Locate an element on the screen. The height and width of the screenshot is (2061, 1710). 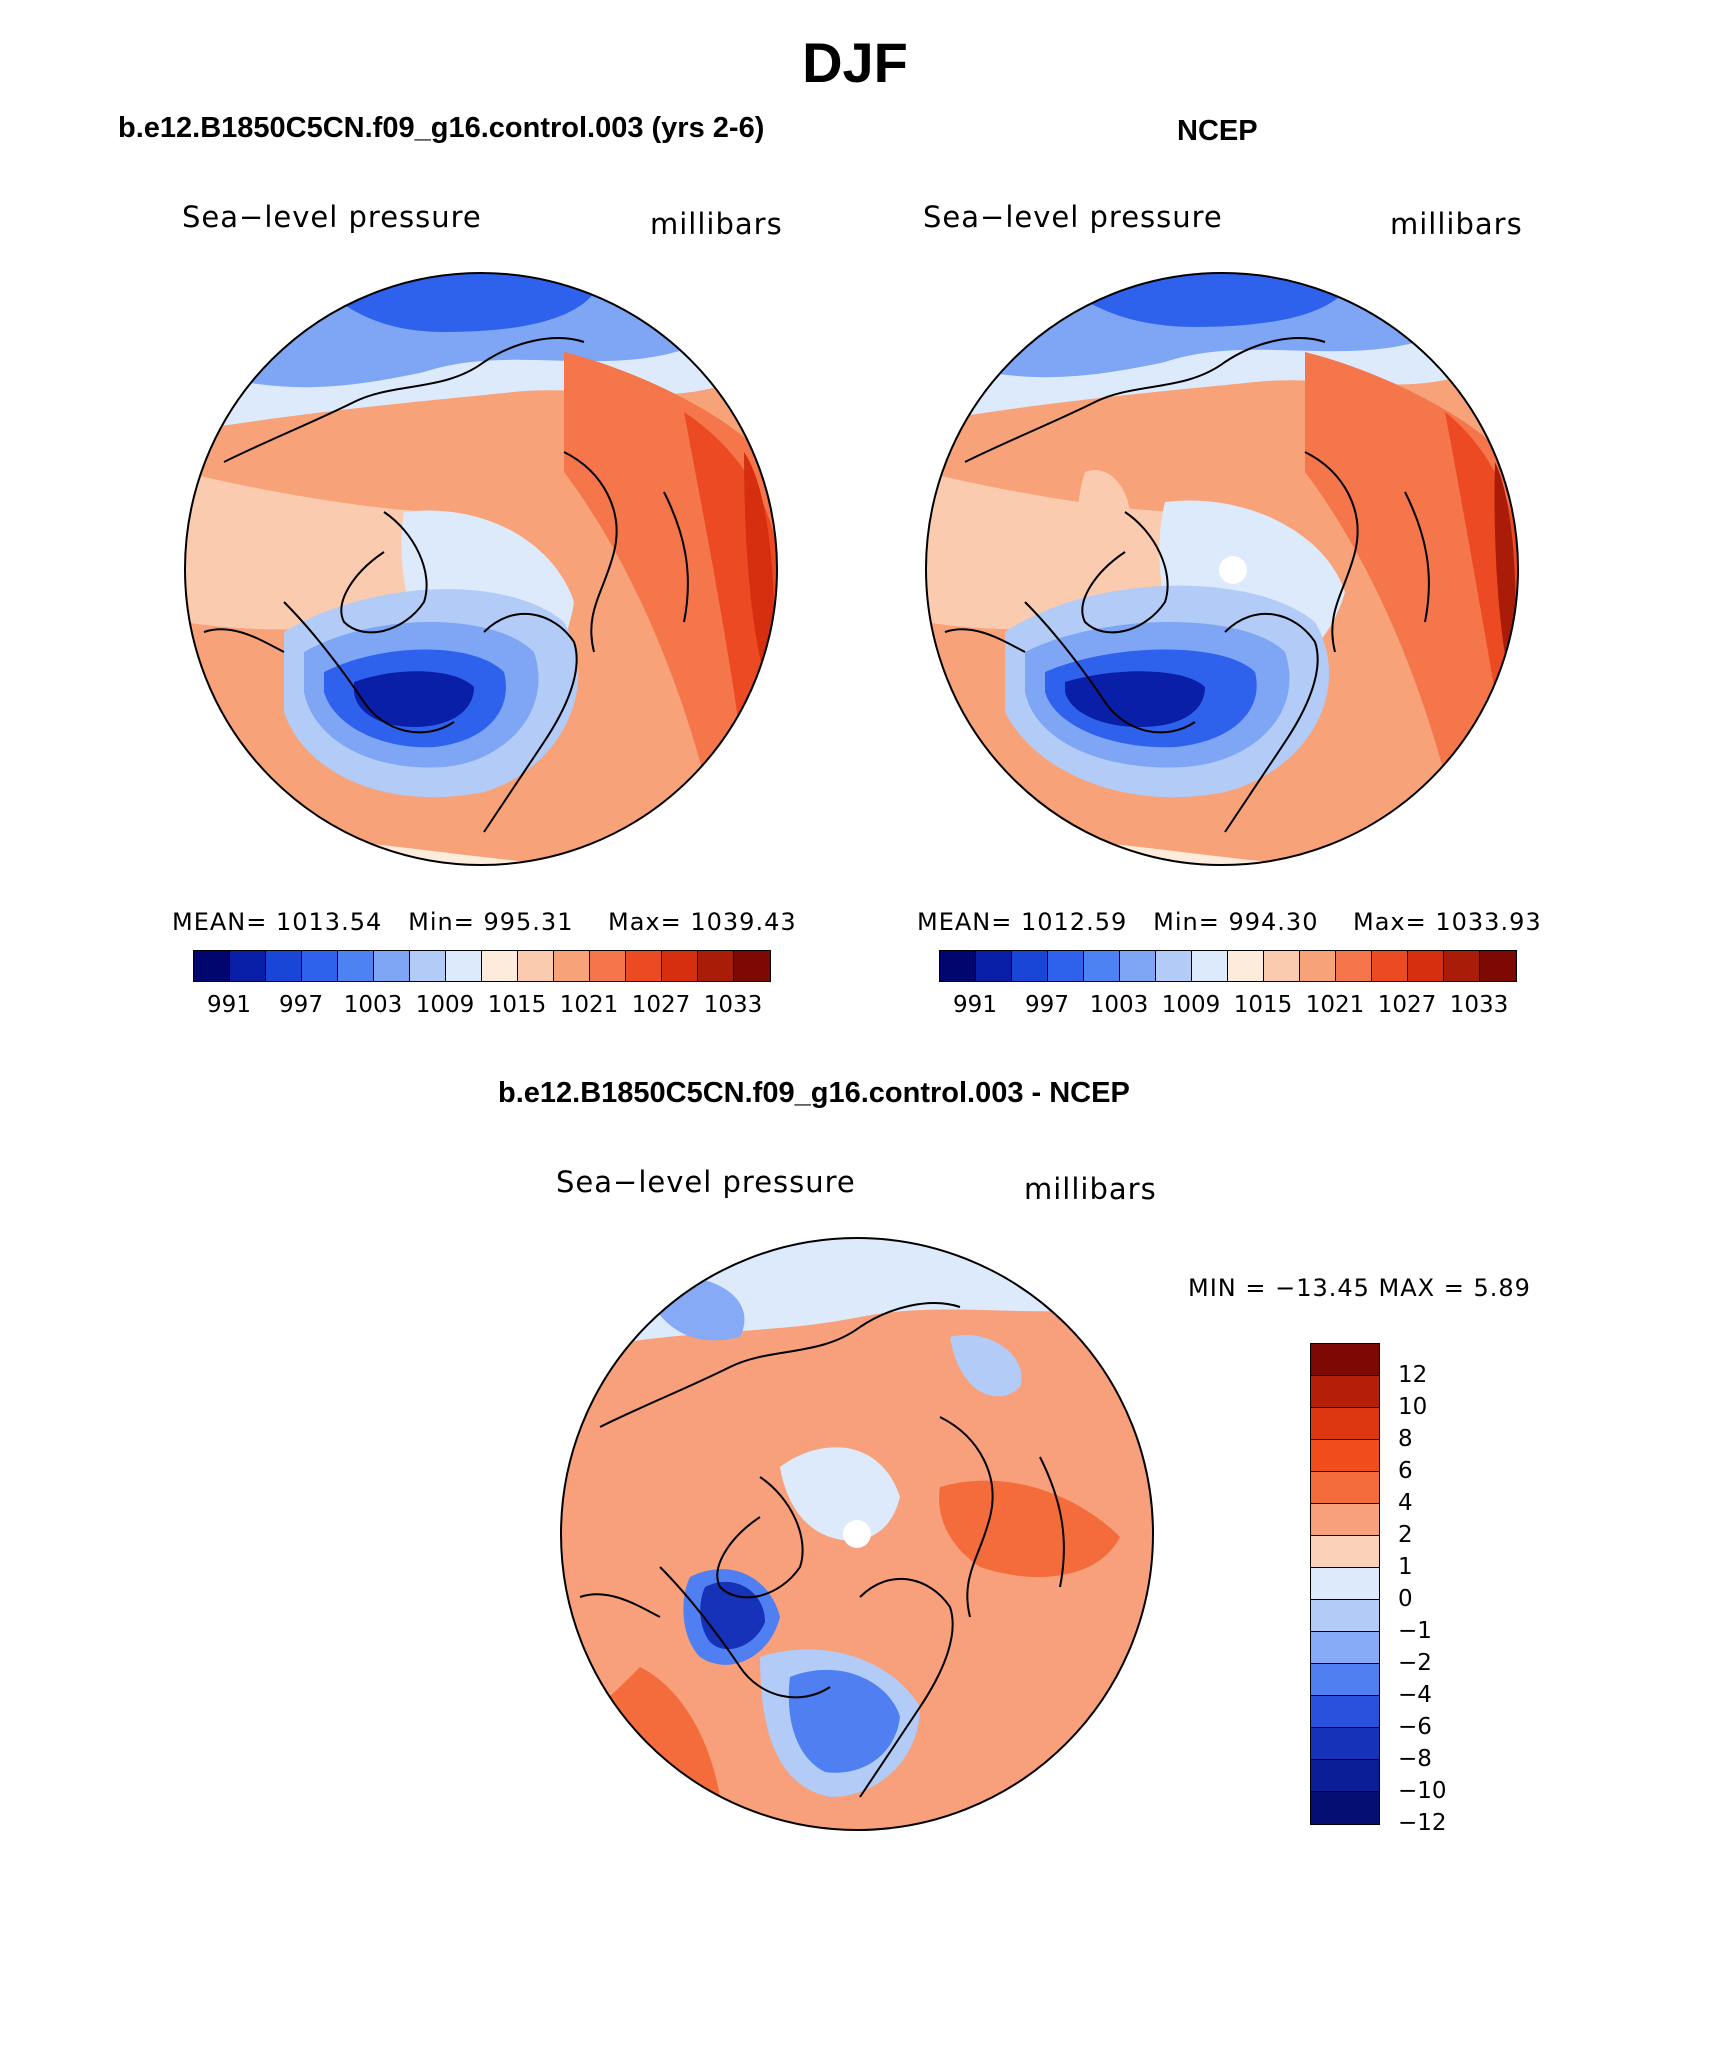
p1-field-e-max is located at coordinates (759, 572).